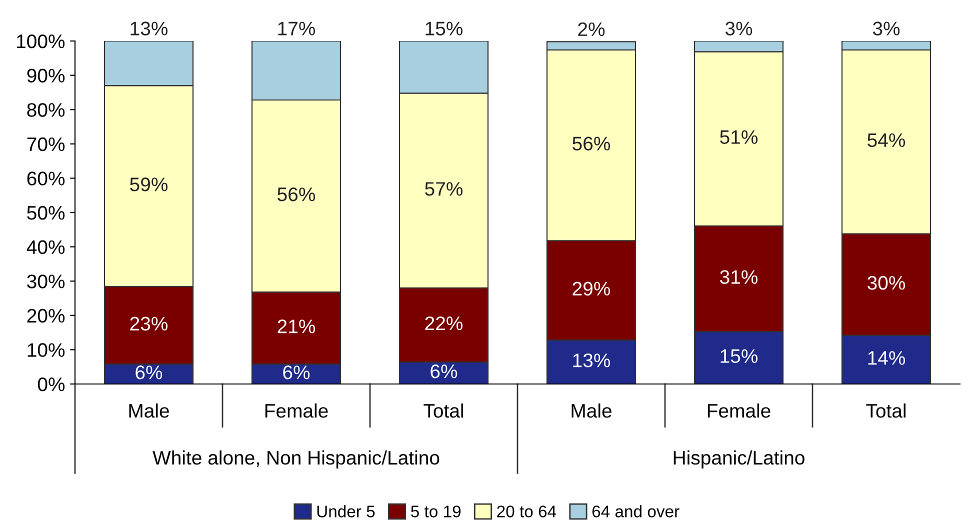 This screenshot has height=529, width=974. I want to click on y-tick-label: 10%, so click(46, 350).